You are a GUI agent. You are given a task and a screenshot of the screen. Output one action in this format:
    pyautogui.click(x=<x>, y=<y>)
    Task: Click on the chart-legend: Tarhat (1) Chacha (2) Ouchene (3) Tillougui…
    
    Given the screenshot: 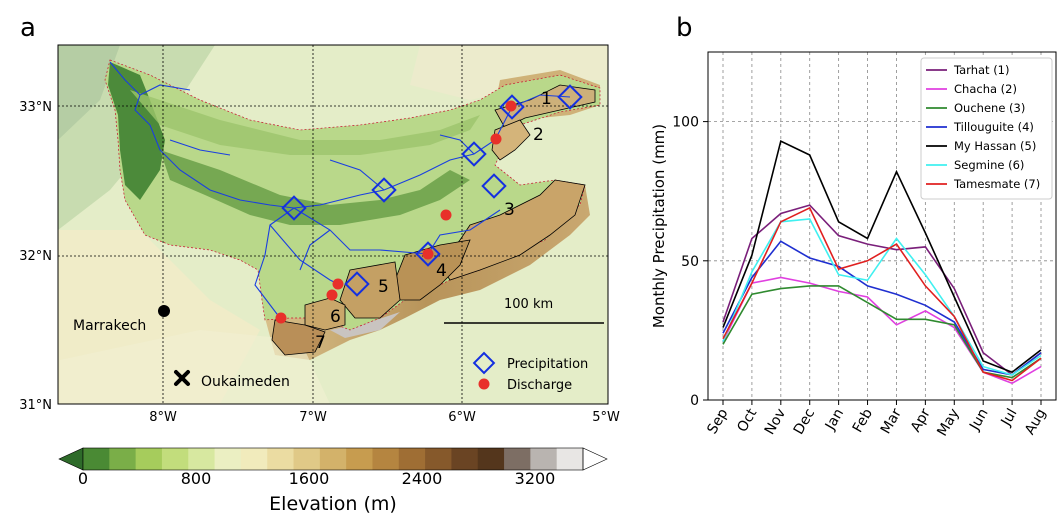 What is the action you would take?
    pyautogui.click(x=986, y=128)
    